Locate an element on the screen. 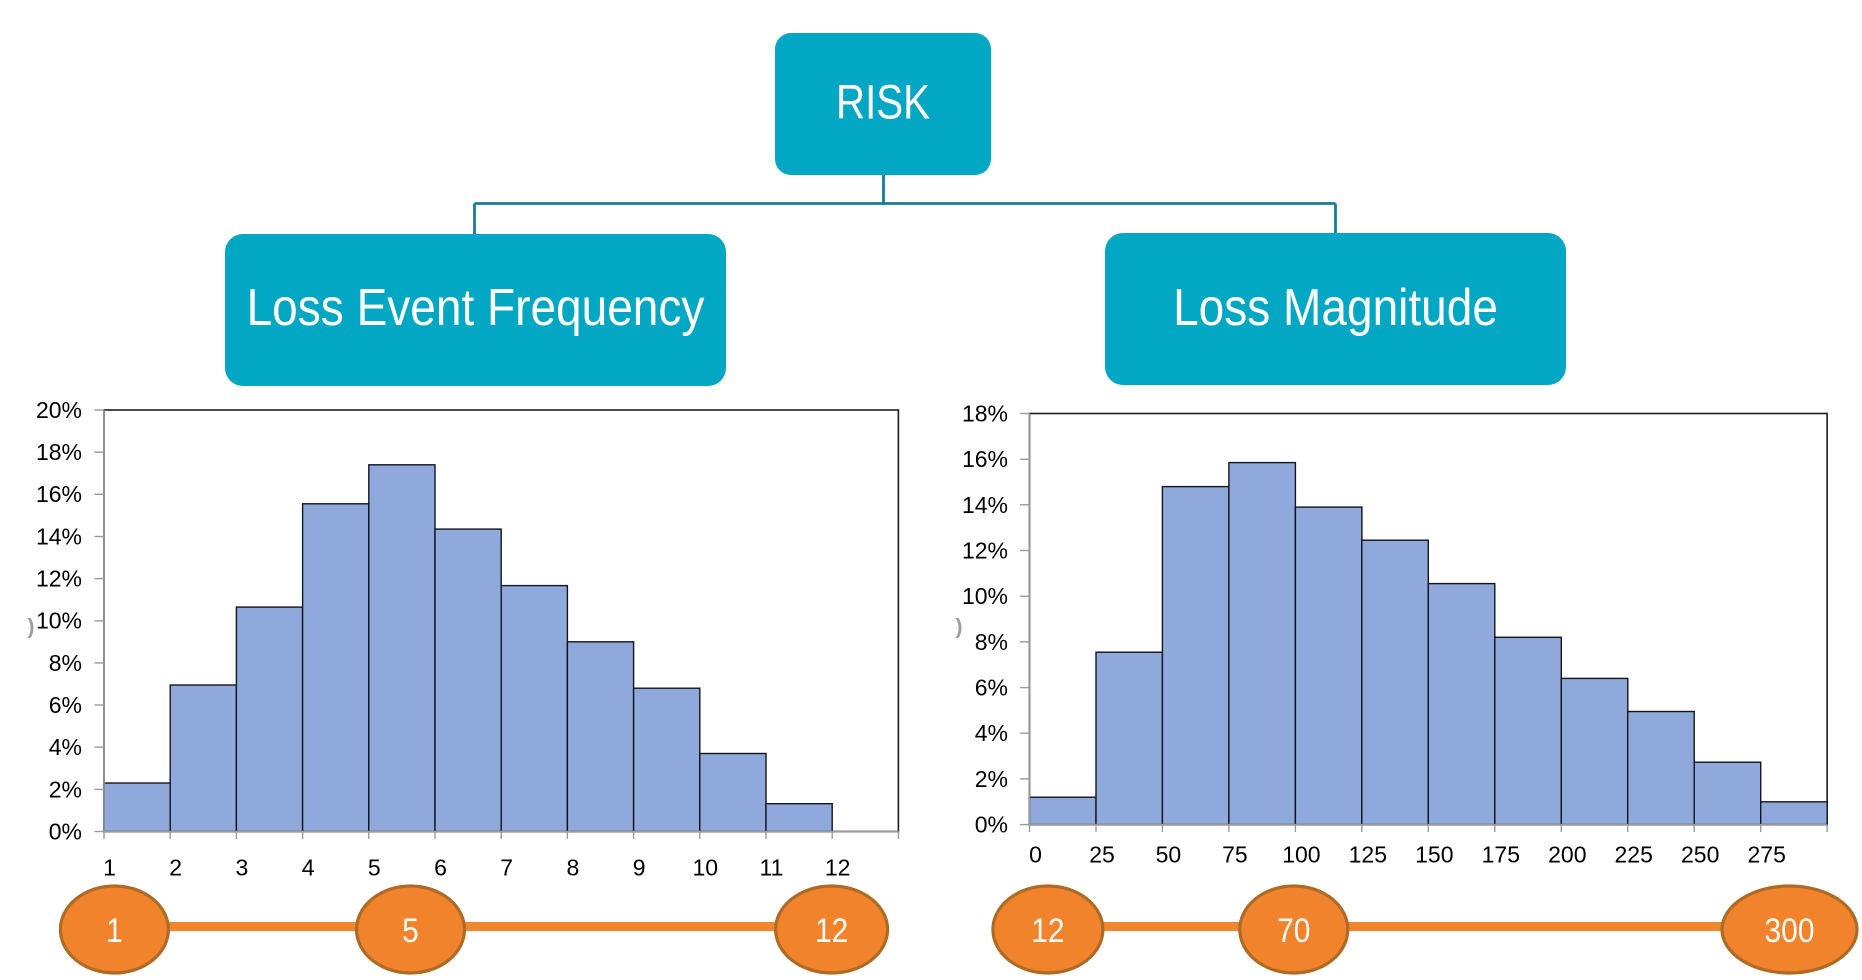 This screenshot has width=1862, height=980. svg-text: 75 is located at coordinates (1235, 854).